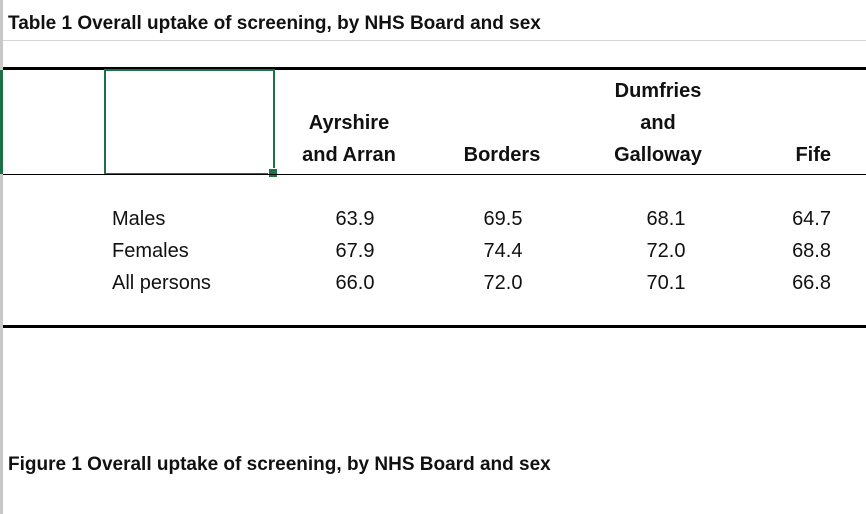 The image size is (866, 514). Describe the element at coordinates (1, 122) in the screenshot. I see `row-selection-indicator` at that location.